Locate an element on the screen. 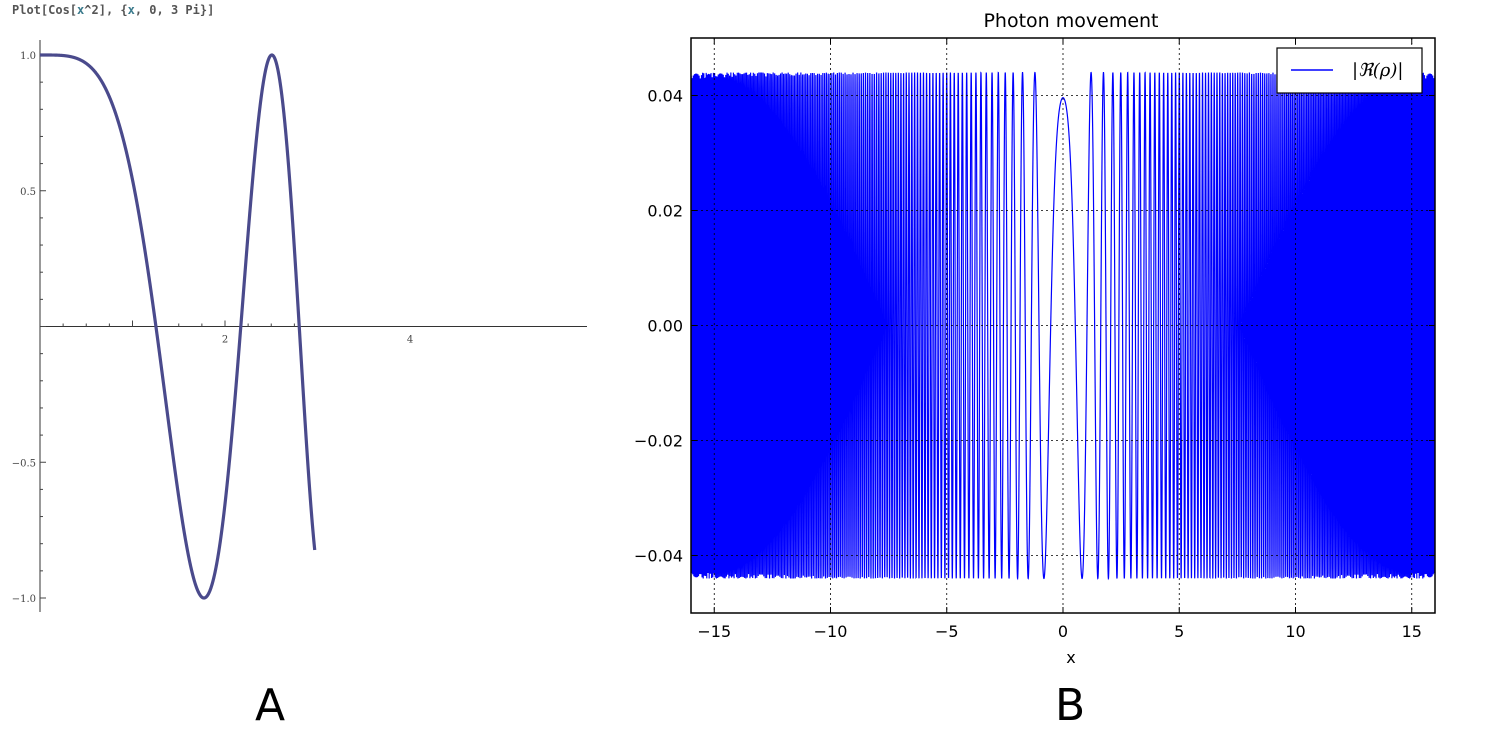  legend-b: |ℜ(ρ)| is located at coordinates (1349, 70).